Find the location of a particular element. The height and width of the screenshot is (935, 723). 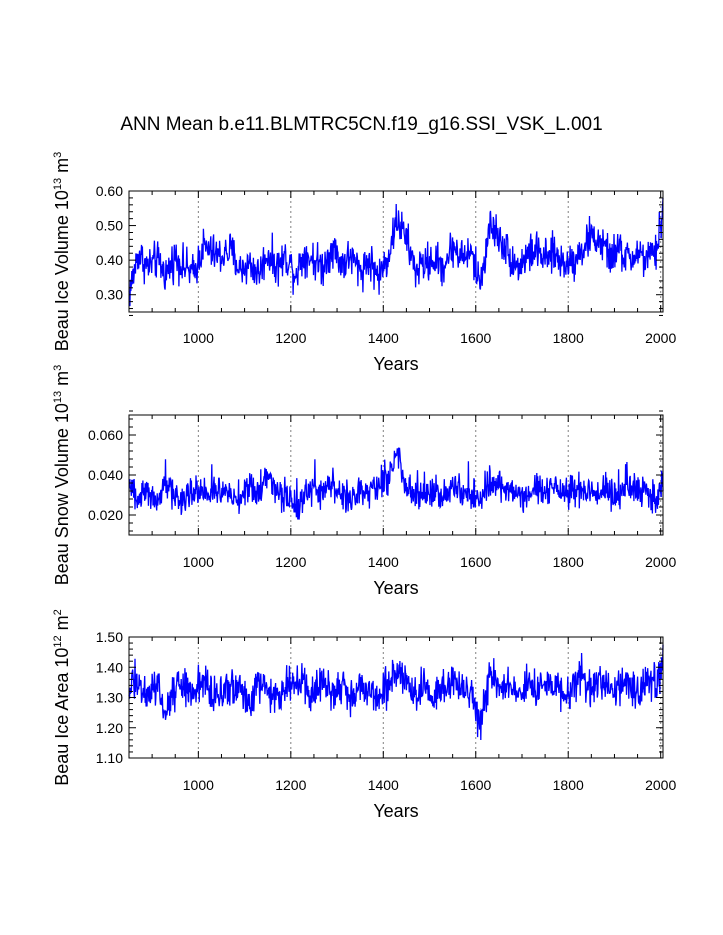

y-tick-label: 0.50 is located at coordinates (109, 226).